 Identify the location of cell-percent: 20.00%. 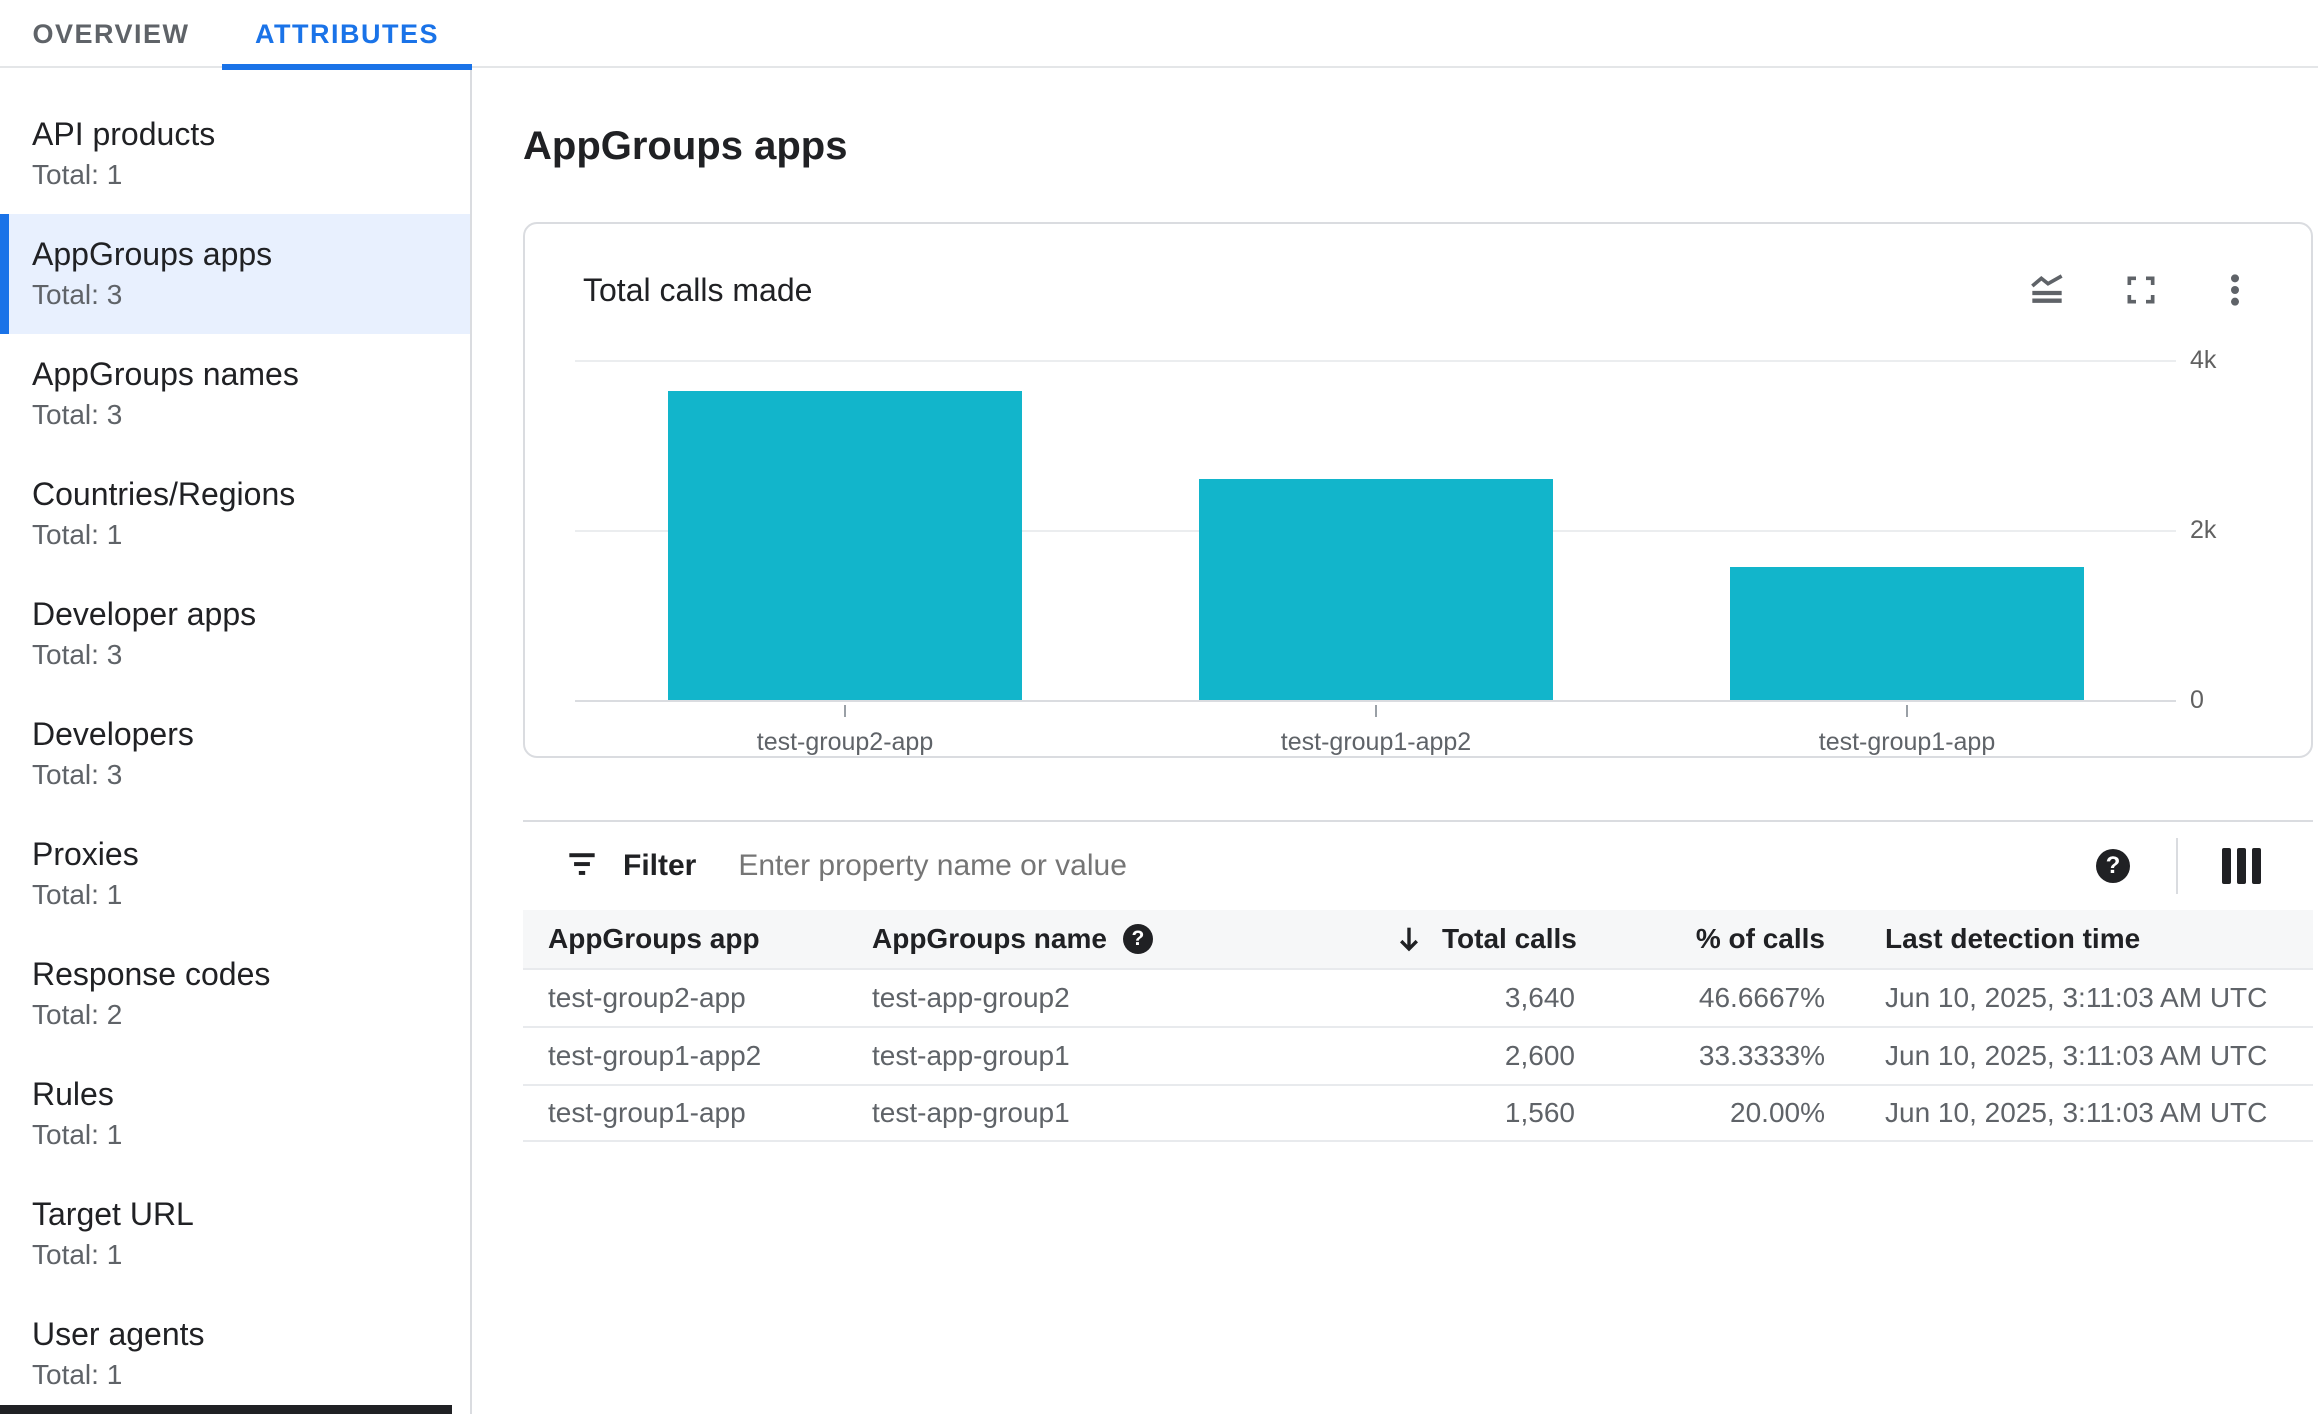
(1777, 1112).